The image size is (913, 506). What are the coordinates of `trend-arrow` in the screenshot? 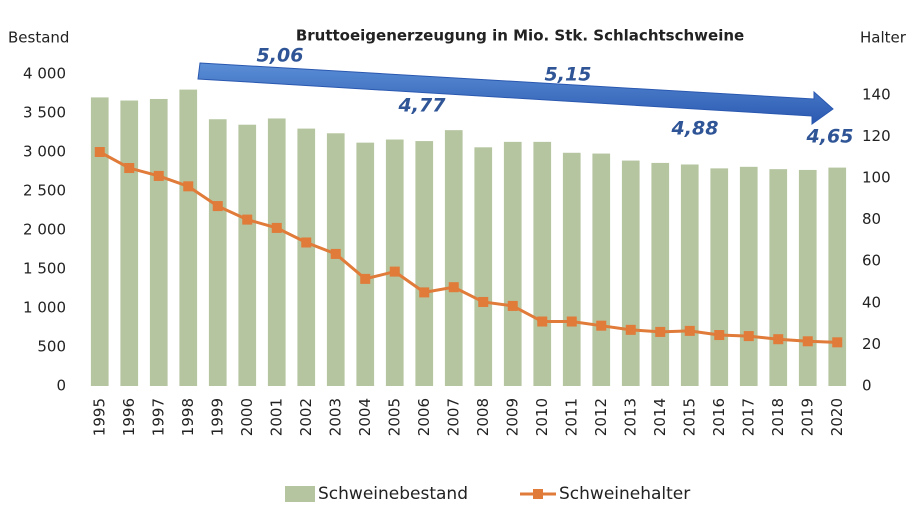 It's located at (515, 93).